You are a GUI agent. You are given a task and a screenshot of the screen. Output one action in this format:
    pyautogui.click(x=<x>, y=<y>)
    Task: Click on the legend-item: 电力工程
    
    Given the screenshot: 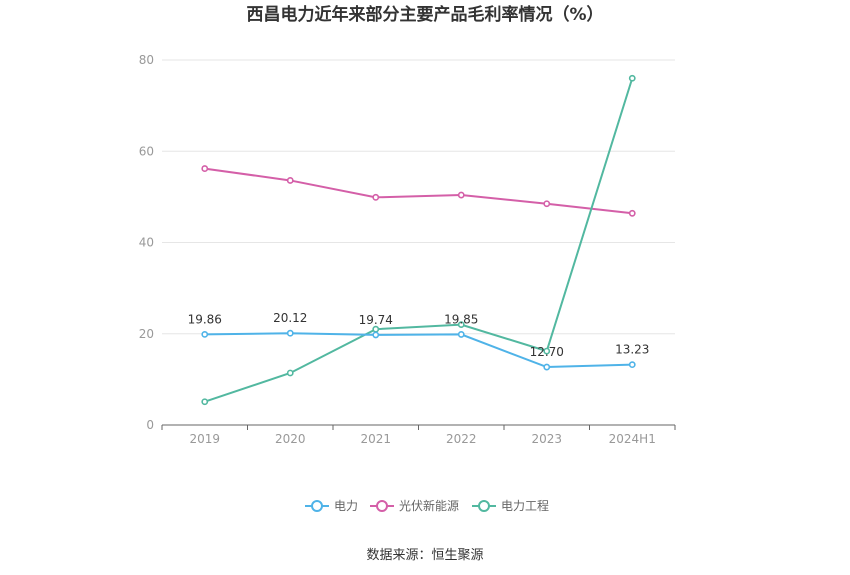 What is the action you would take?
    pyautogui.click(x=510, y=505)
    